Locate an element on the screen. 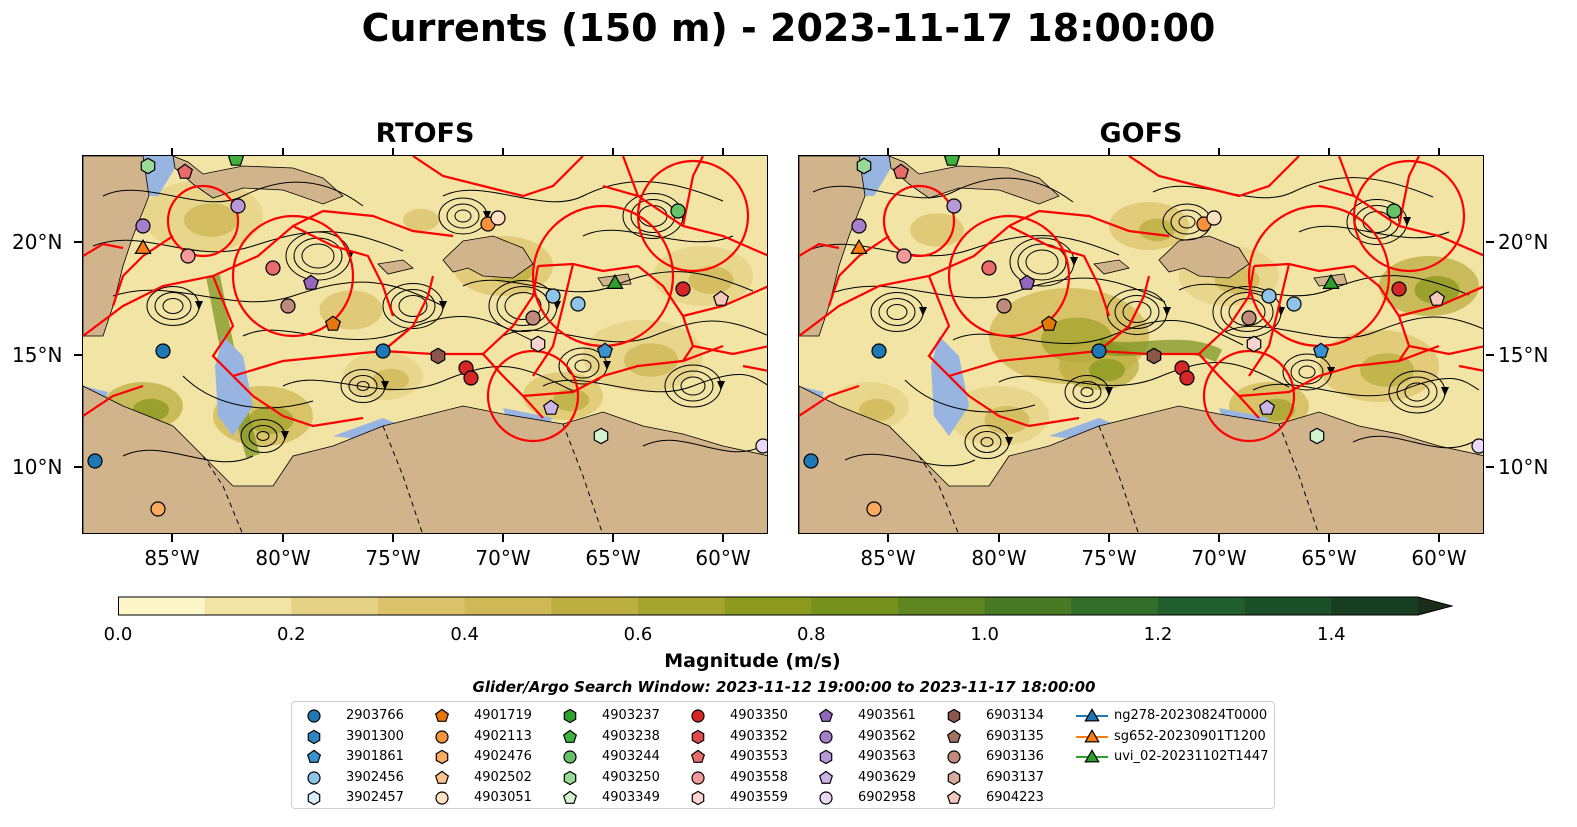 The width and height of the screenshot is (1577, 827). colorbar-tick-label: 1.2 is located at coordinates (1158, 634).